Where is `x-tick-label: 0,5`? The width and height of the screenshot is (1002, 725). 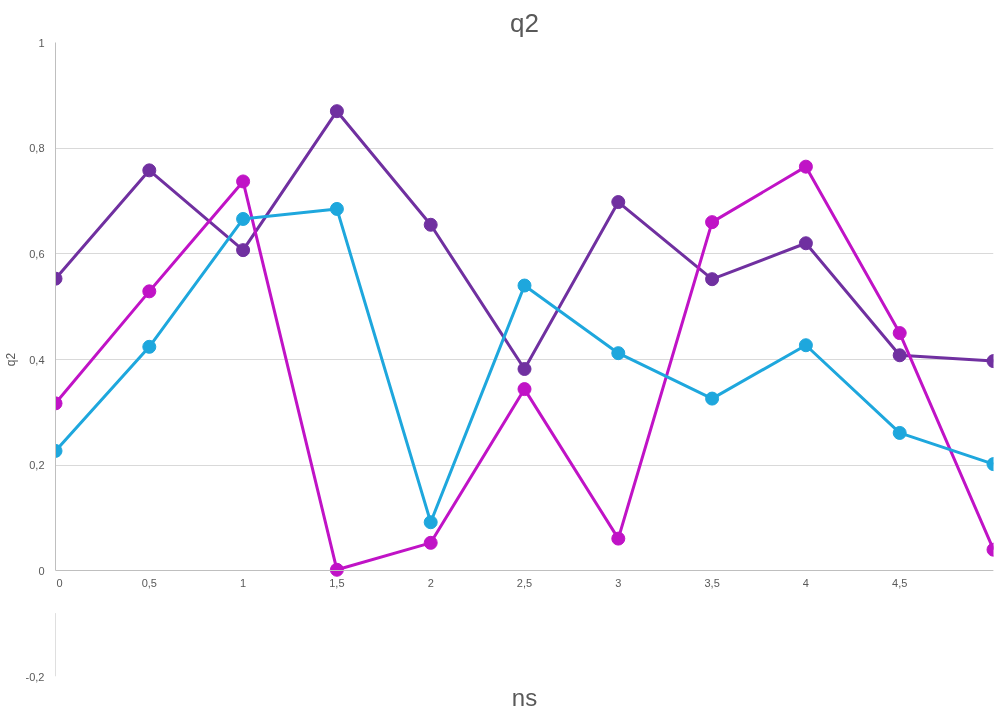
x-tick-label: 0,5 is located at coordinates (149, 582).